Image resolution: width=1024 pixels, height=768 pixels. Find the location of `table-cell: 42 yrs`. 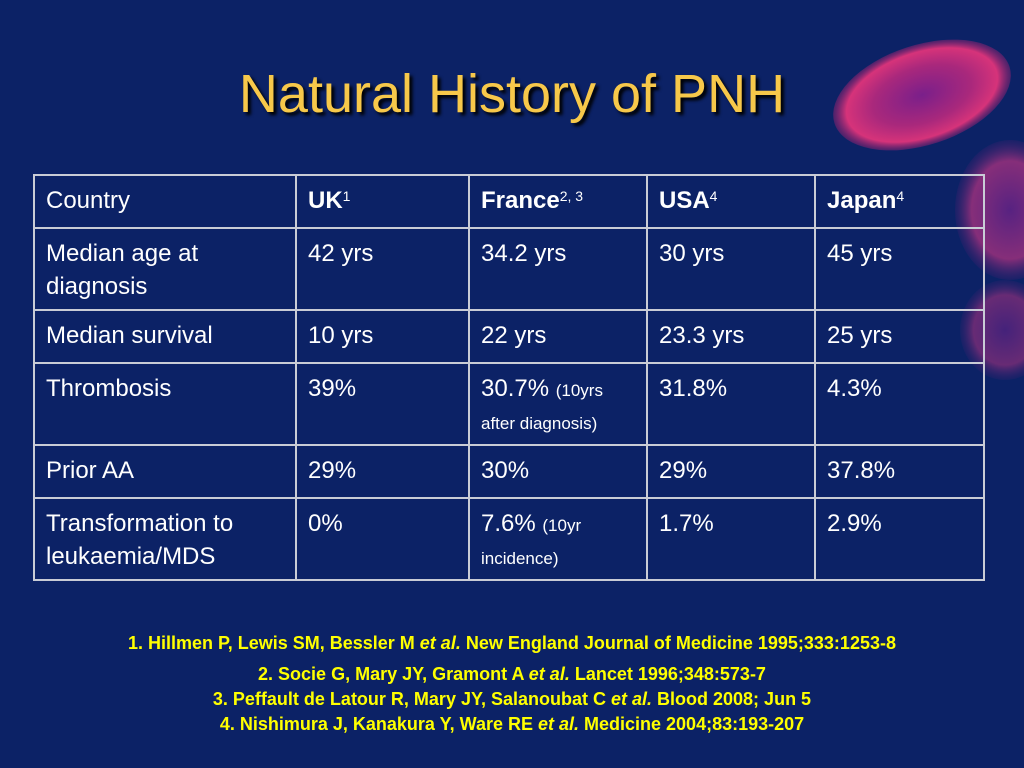

table-cell: 42 yrs is located at coordinates (382, 269).